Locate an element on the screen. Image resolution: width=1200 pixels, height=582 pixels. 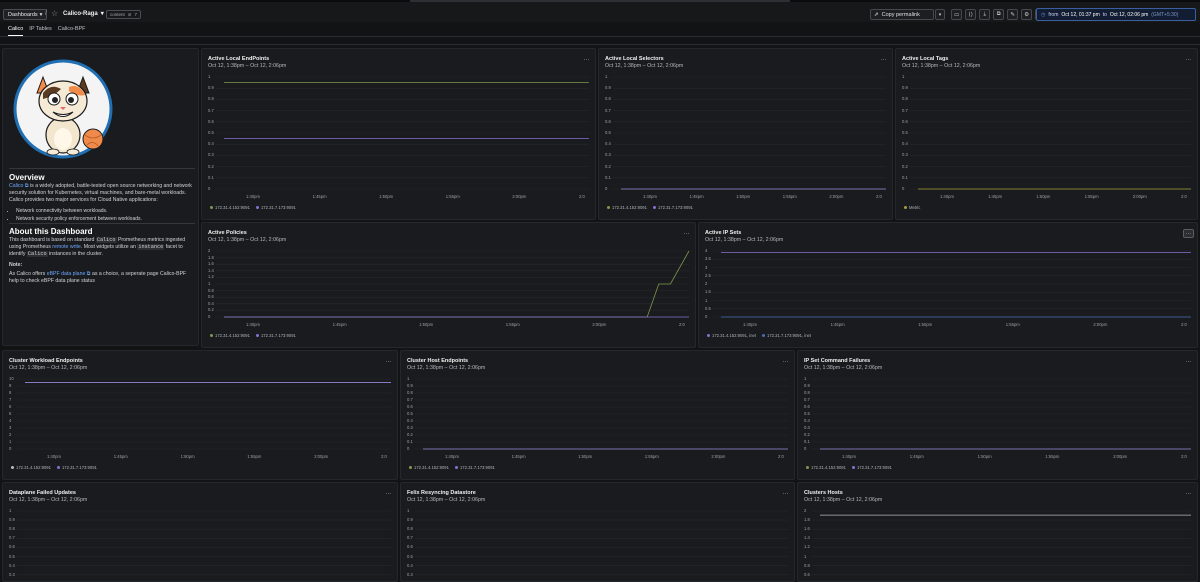
tag-count: 7 is located at coordinates (136, 14).